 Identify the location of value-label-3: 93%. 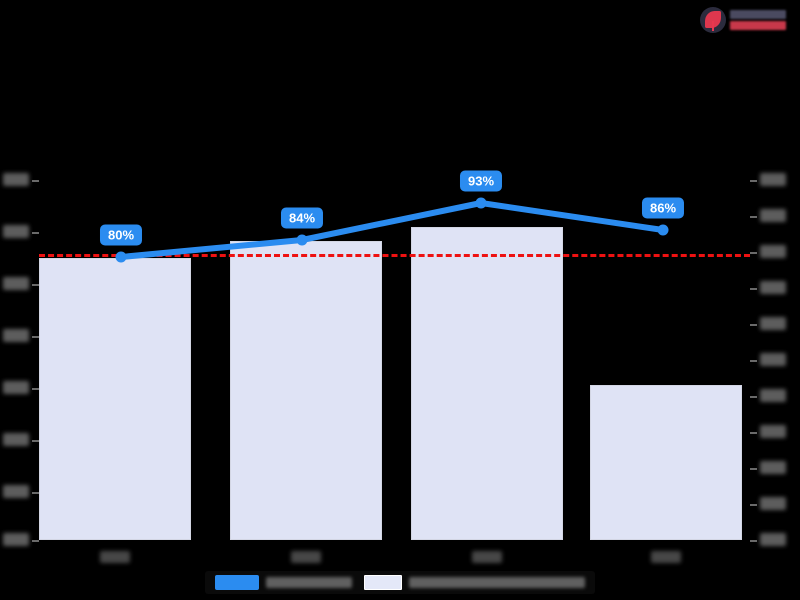
(481, 181).